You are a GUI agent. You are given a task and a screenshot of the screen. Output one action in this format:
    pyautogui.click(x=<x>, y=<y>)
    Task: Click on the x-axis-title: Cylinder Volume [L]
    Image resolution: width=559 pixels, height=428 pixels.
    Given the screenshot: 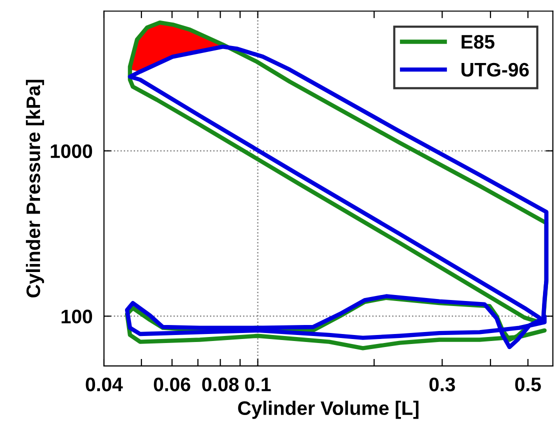 What is the action you would take?
    pyautogui.click(x=328, y=409)
    